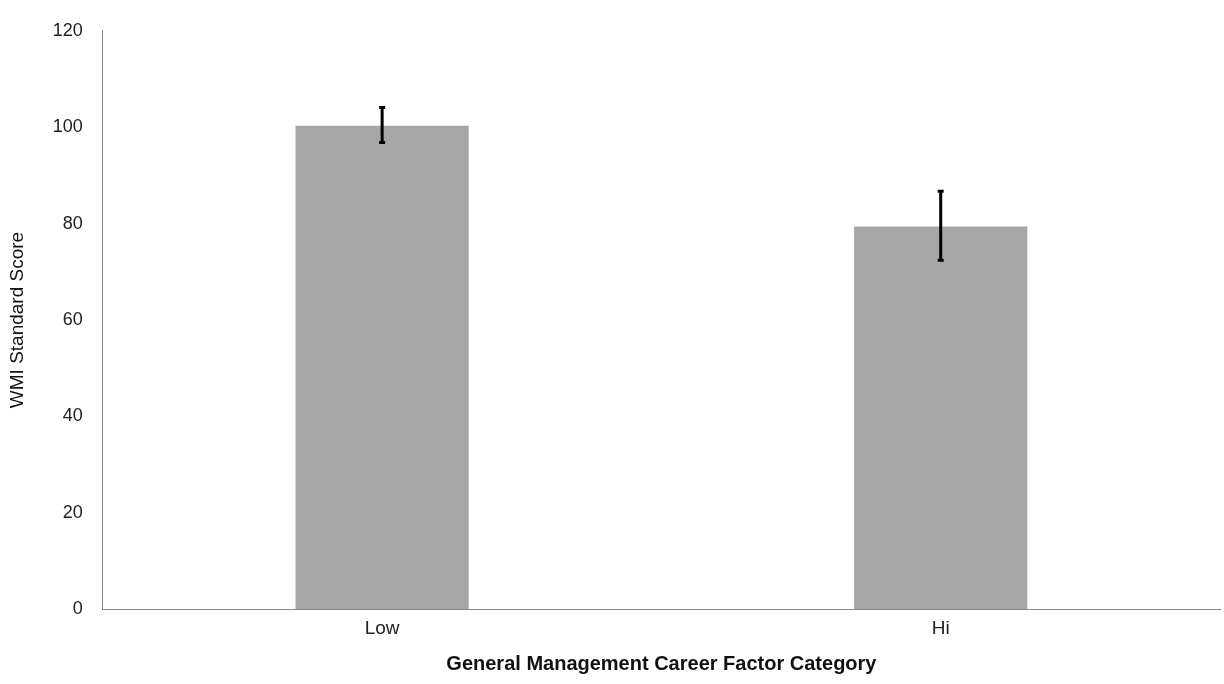 The image size is (1224, 684). What do you see at coordinates (77, 608) in the screenshot?
I see `y-tick-label: 0` at bounding box center [77, 608].